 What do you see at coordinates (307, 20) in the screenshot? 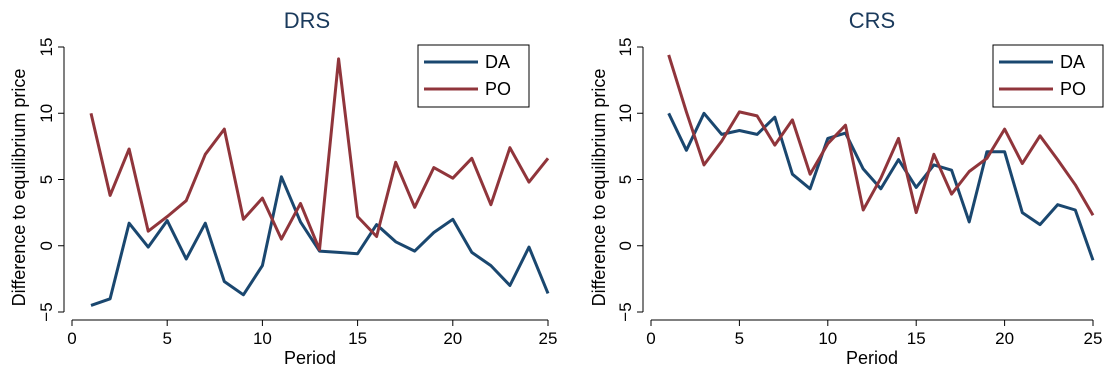
I see `drs-chart-title: DRS` at bounding box center [307, 20].